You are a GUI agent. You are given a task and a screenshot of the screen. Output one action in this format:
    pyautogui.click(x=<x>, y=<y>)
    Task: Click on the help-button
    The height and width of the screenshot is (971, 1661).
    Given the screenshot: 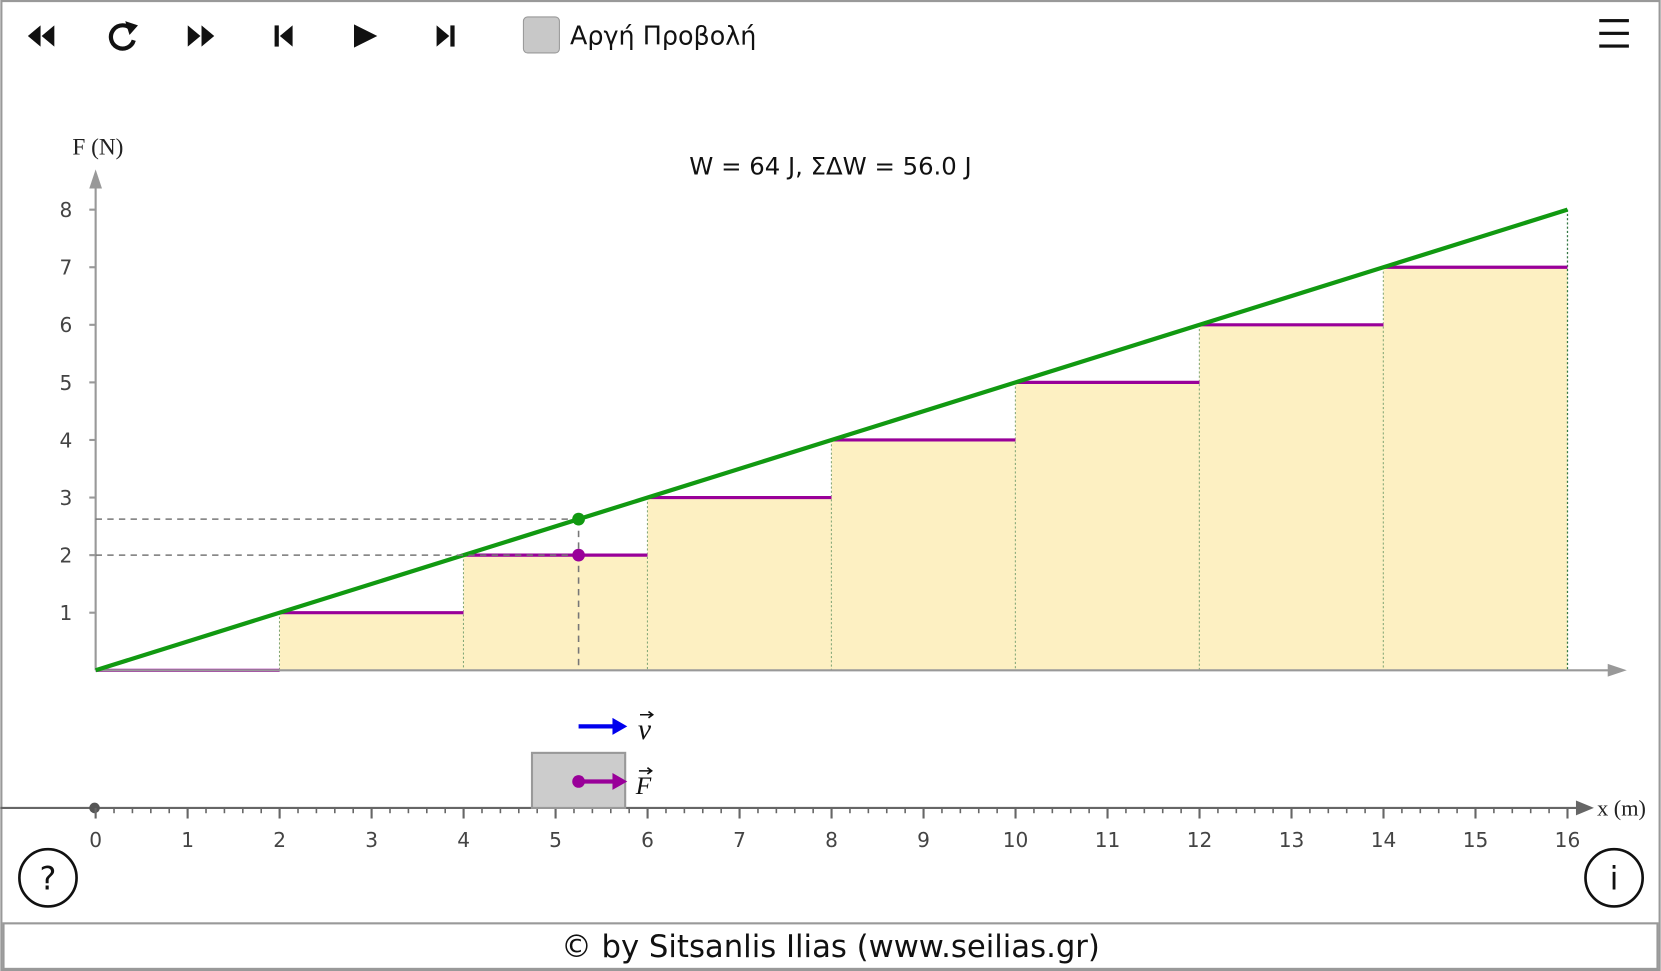 What is the action you would take?
    pyautogui.click(x=48, y=877)
    